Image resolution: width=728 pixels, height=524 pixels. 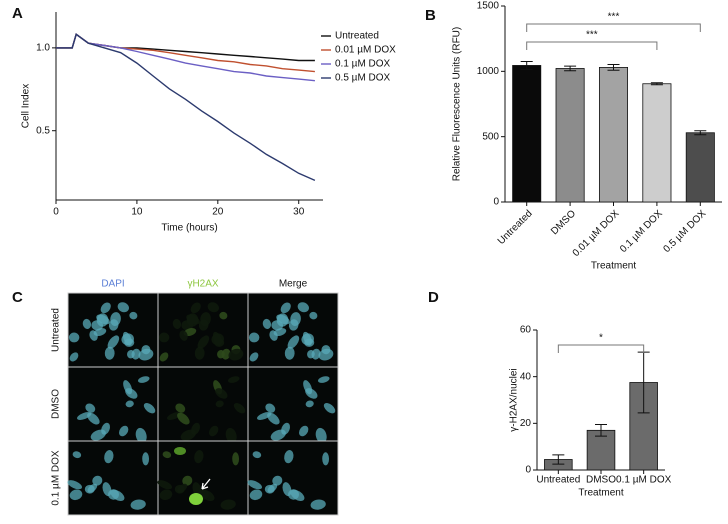 What do you see at coordinates (26, 106) in the screenshot?
I see `y-axis-label: Cell Index` at bounding box center [26, 106].